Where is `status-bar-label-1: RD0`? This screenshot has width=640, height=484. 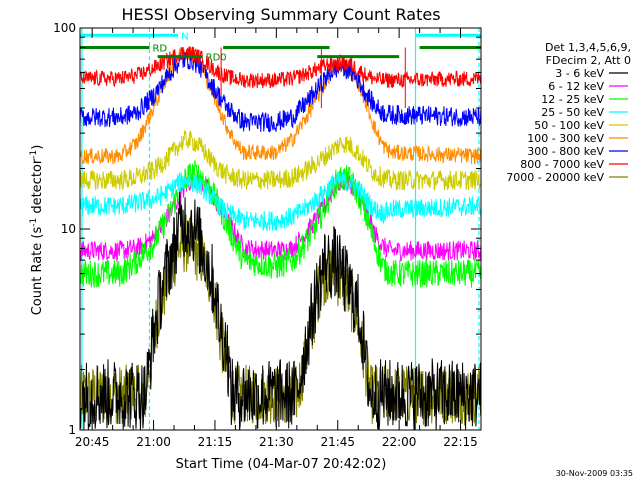 status-bar-label-1: RD0 is located at coordinates (216, 58).